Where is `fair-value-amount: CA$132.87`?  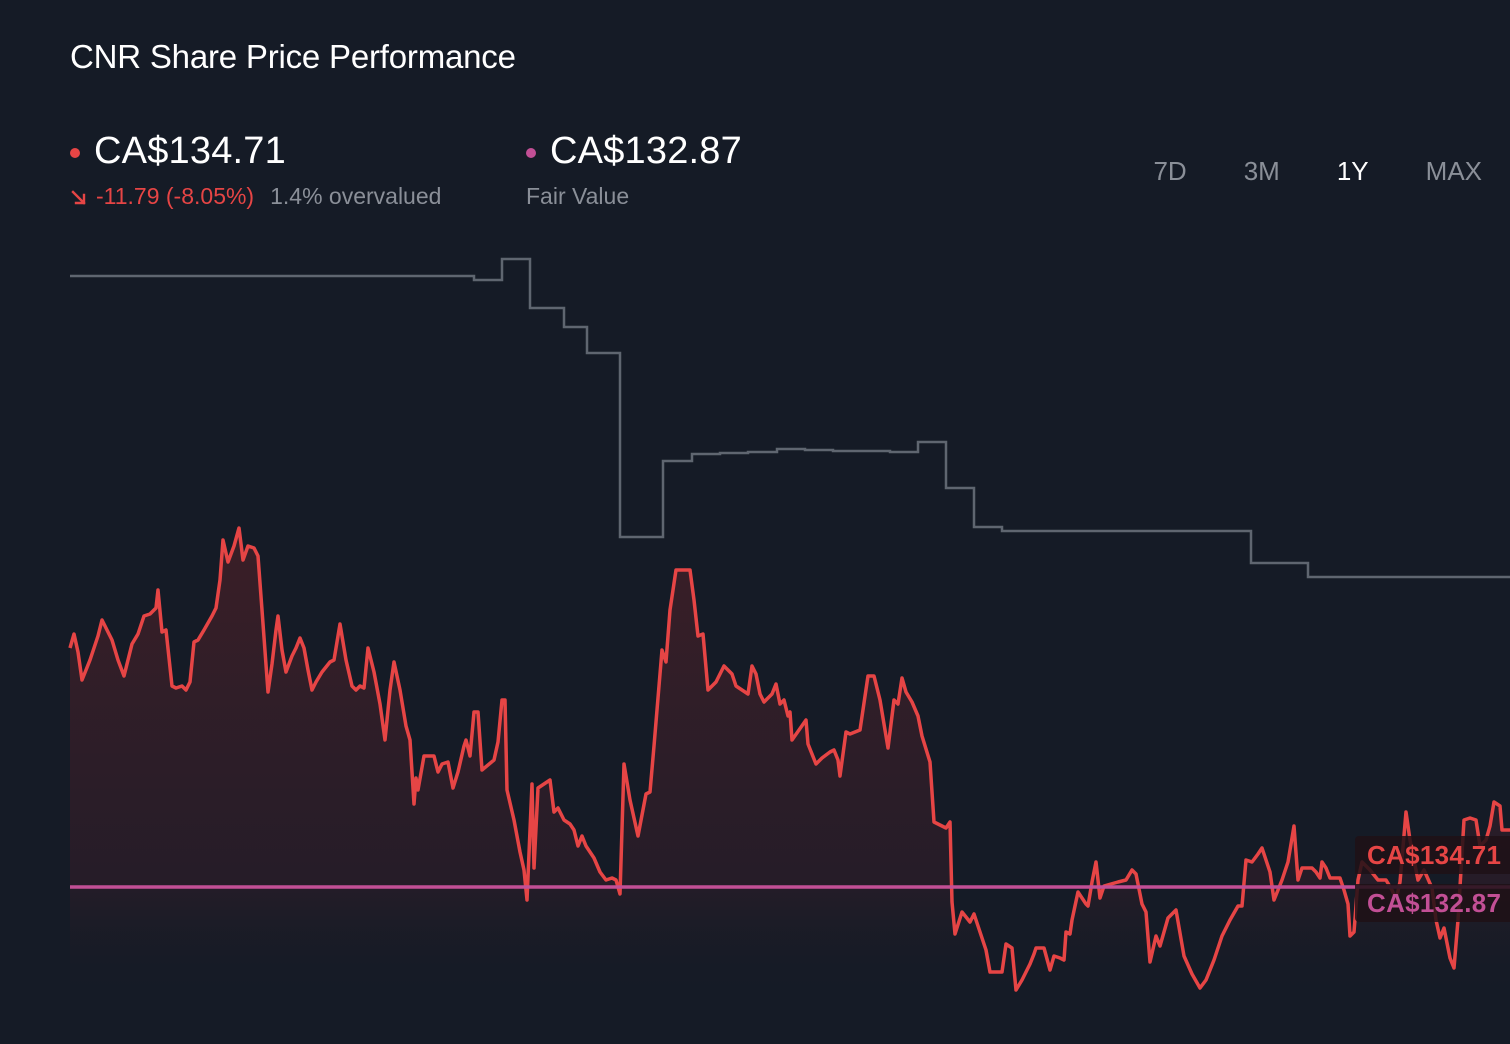
fair-value-amount: CA$132.87 is located at coordinates (646, 151).